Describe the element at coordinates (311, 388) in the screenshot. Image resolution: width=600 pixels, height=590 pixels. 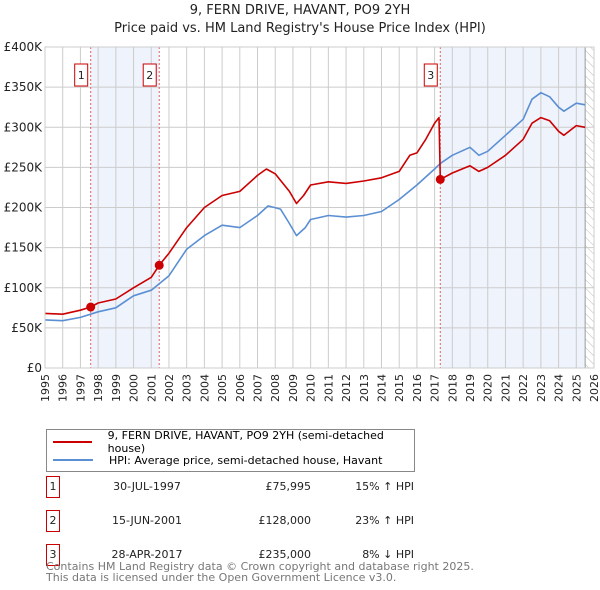
I see `x-tick-label: 2010` at that location.